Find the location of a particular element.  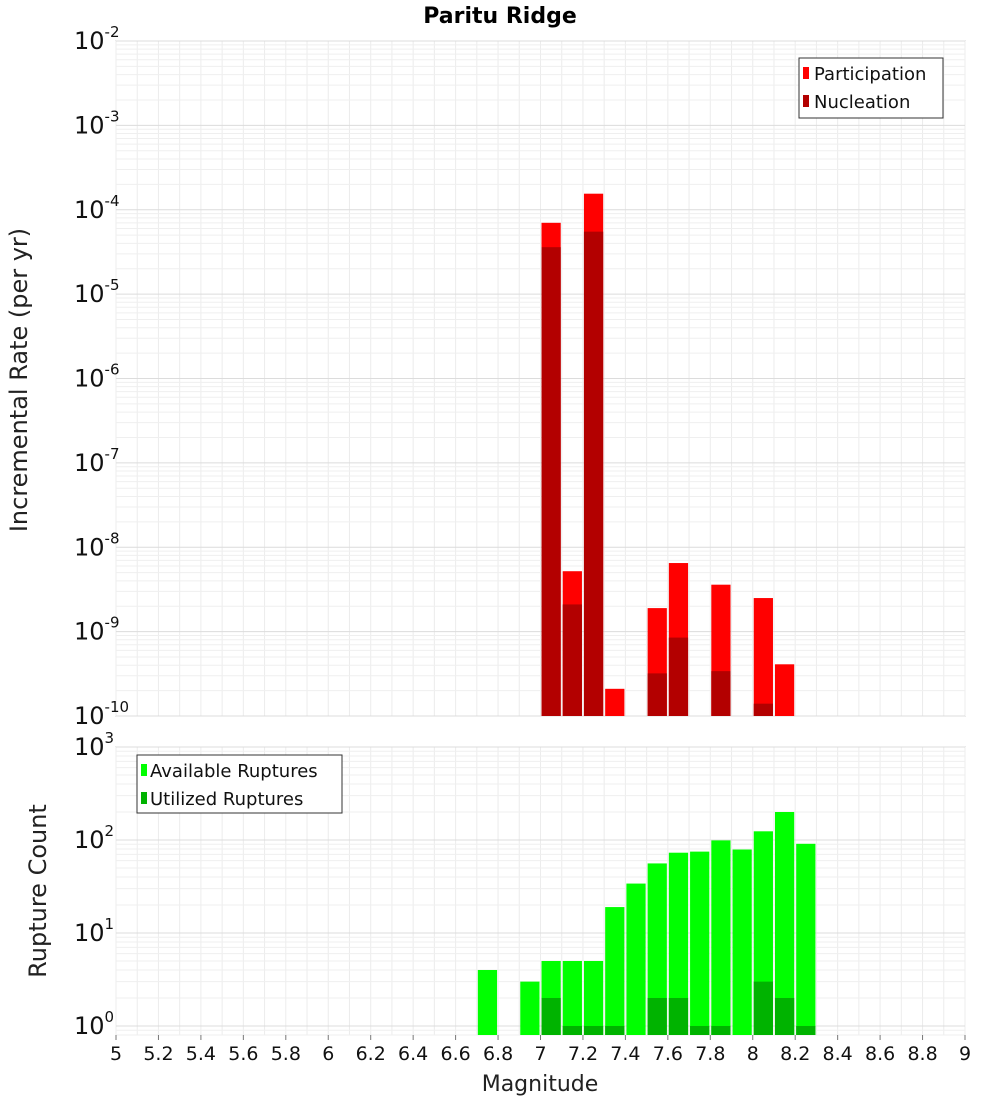

top-ytick-label: 10⁻⁵ is located at coordinates (97, 292).